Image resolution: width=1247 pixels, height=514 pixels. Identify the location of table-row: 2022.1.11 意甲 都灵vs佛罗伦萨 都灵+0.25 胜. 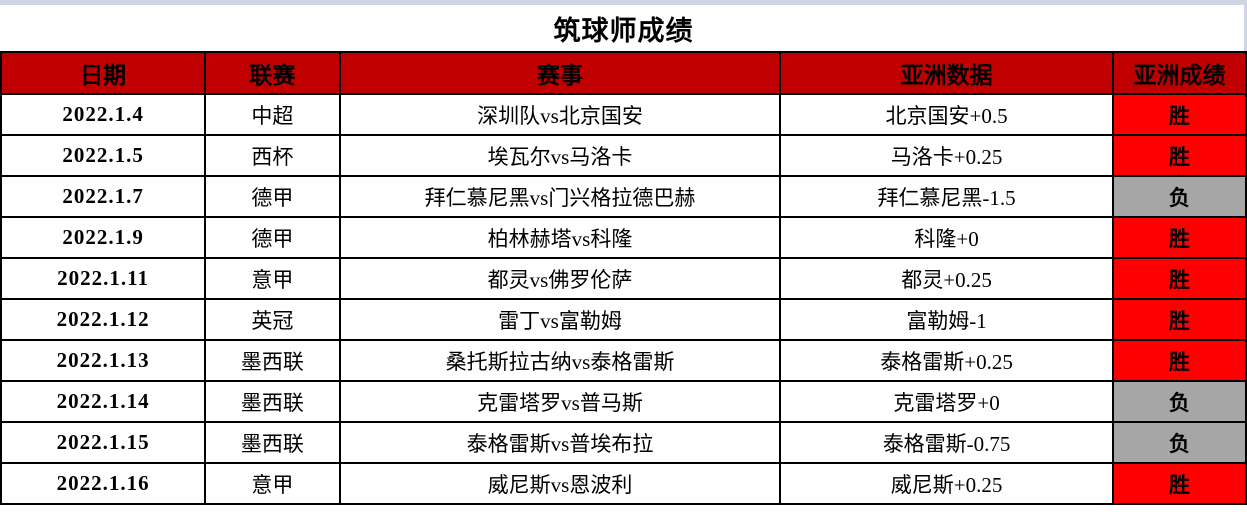
(623, 278).